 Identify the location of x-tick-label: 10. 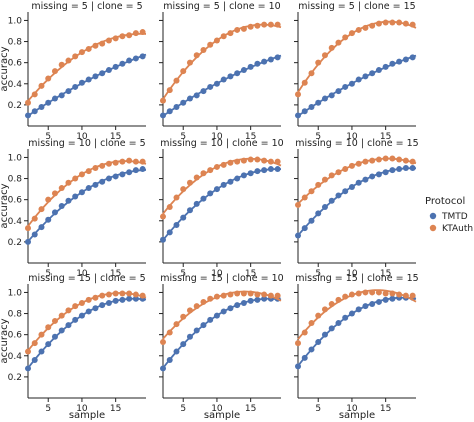
(217, 274).